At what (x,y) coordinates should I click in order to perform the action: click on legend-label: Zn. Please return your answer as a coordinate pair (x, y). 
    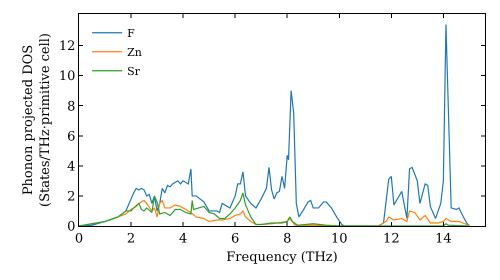
    Looking at the image, I should click on (134, 53).